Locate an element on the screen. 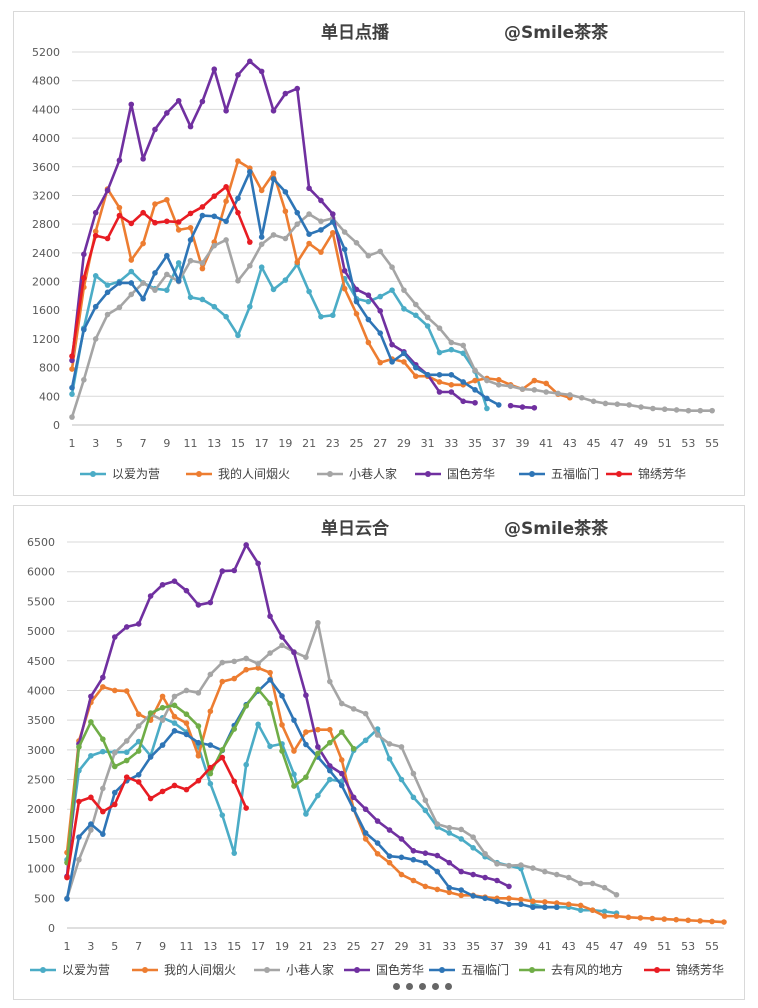 This screenshot has height=1008, width=758. y-tick-label: 800 is located at coordinates (49, 368).